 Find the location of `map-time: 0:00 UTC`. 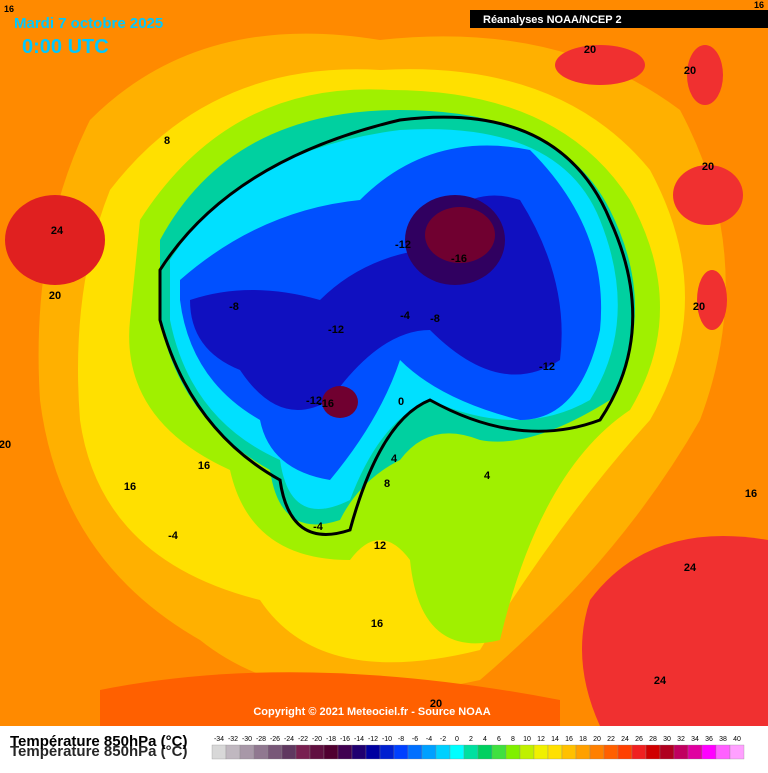

map-time: 0:00 UTC is located at coordinates (65, 47).